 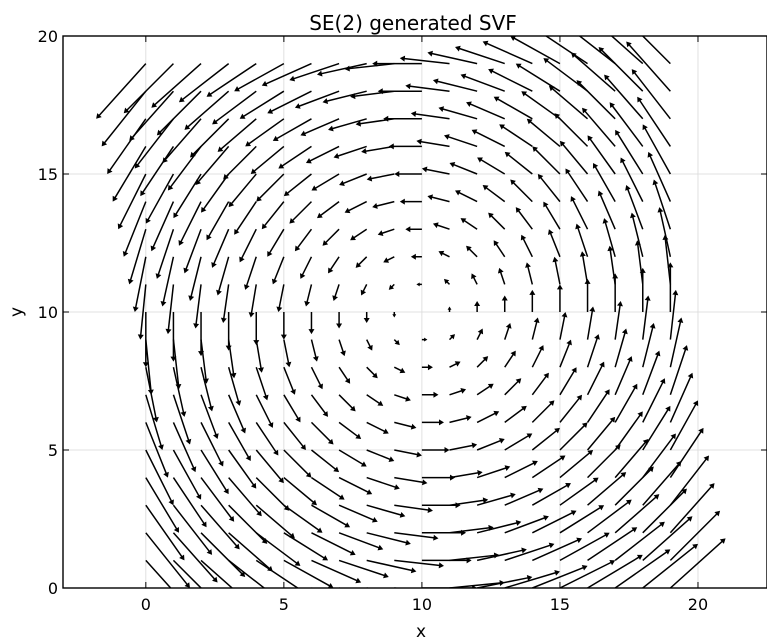 I want to click on y-tick-label: 5, so click(x=53, y=450).